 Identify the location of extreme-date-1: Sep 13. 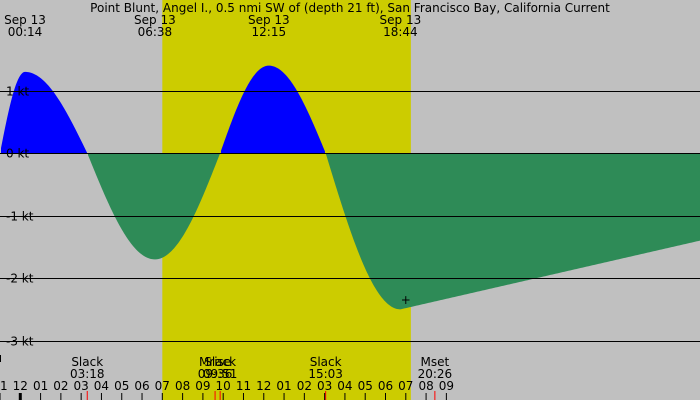
(155, 20).